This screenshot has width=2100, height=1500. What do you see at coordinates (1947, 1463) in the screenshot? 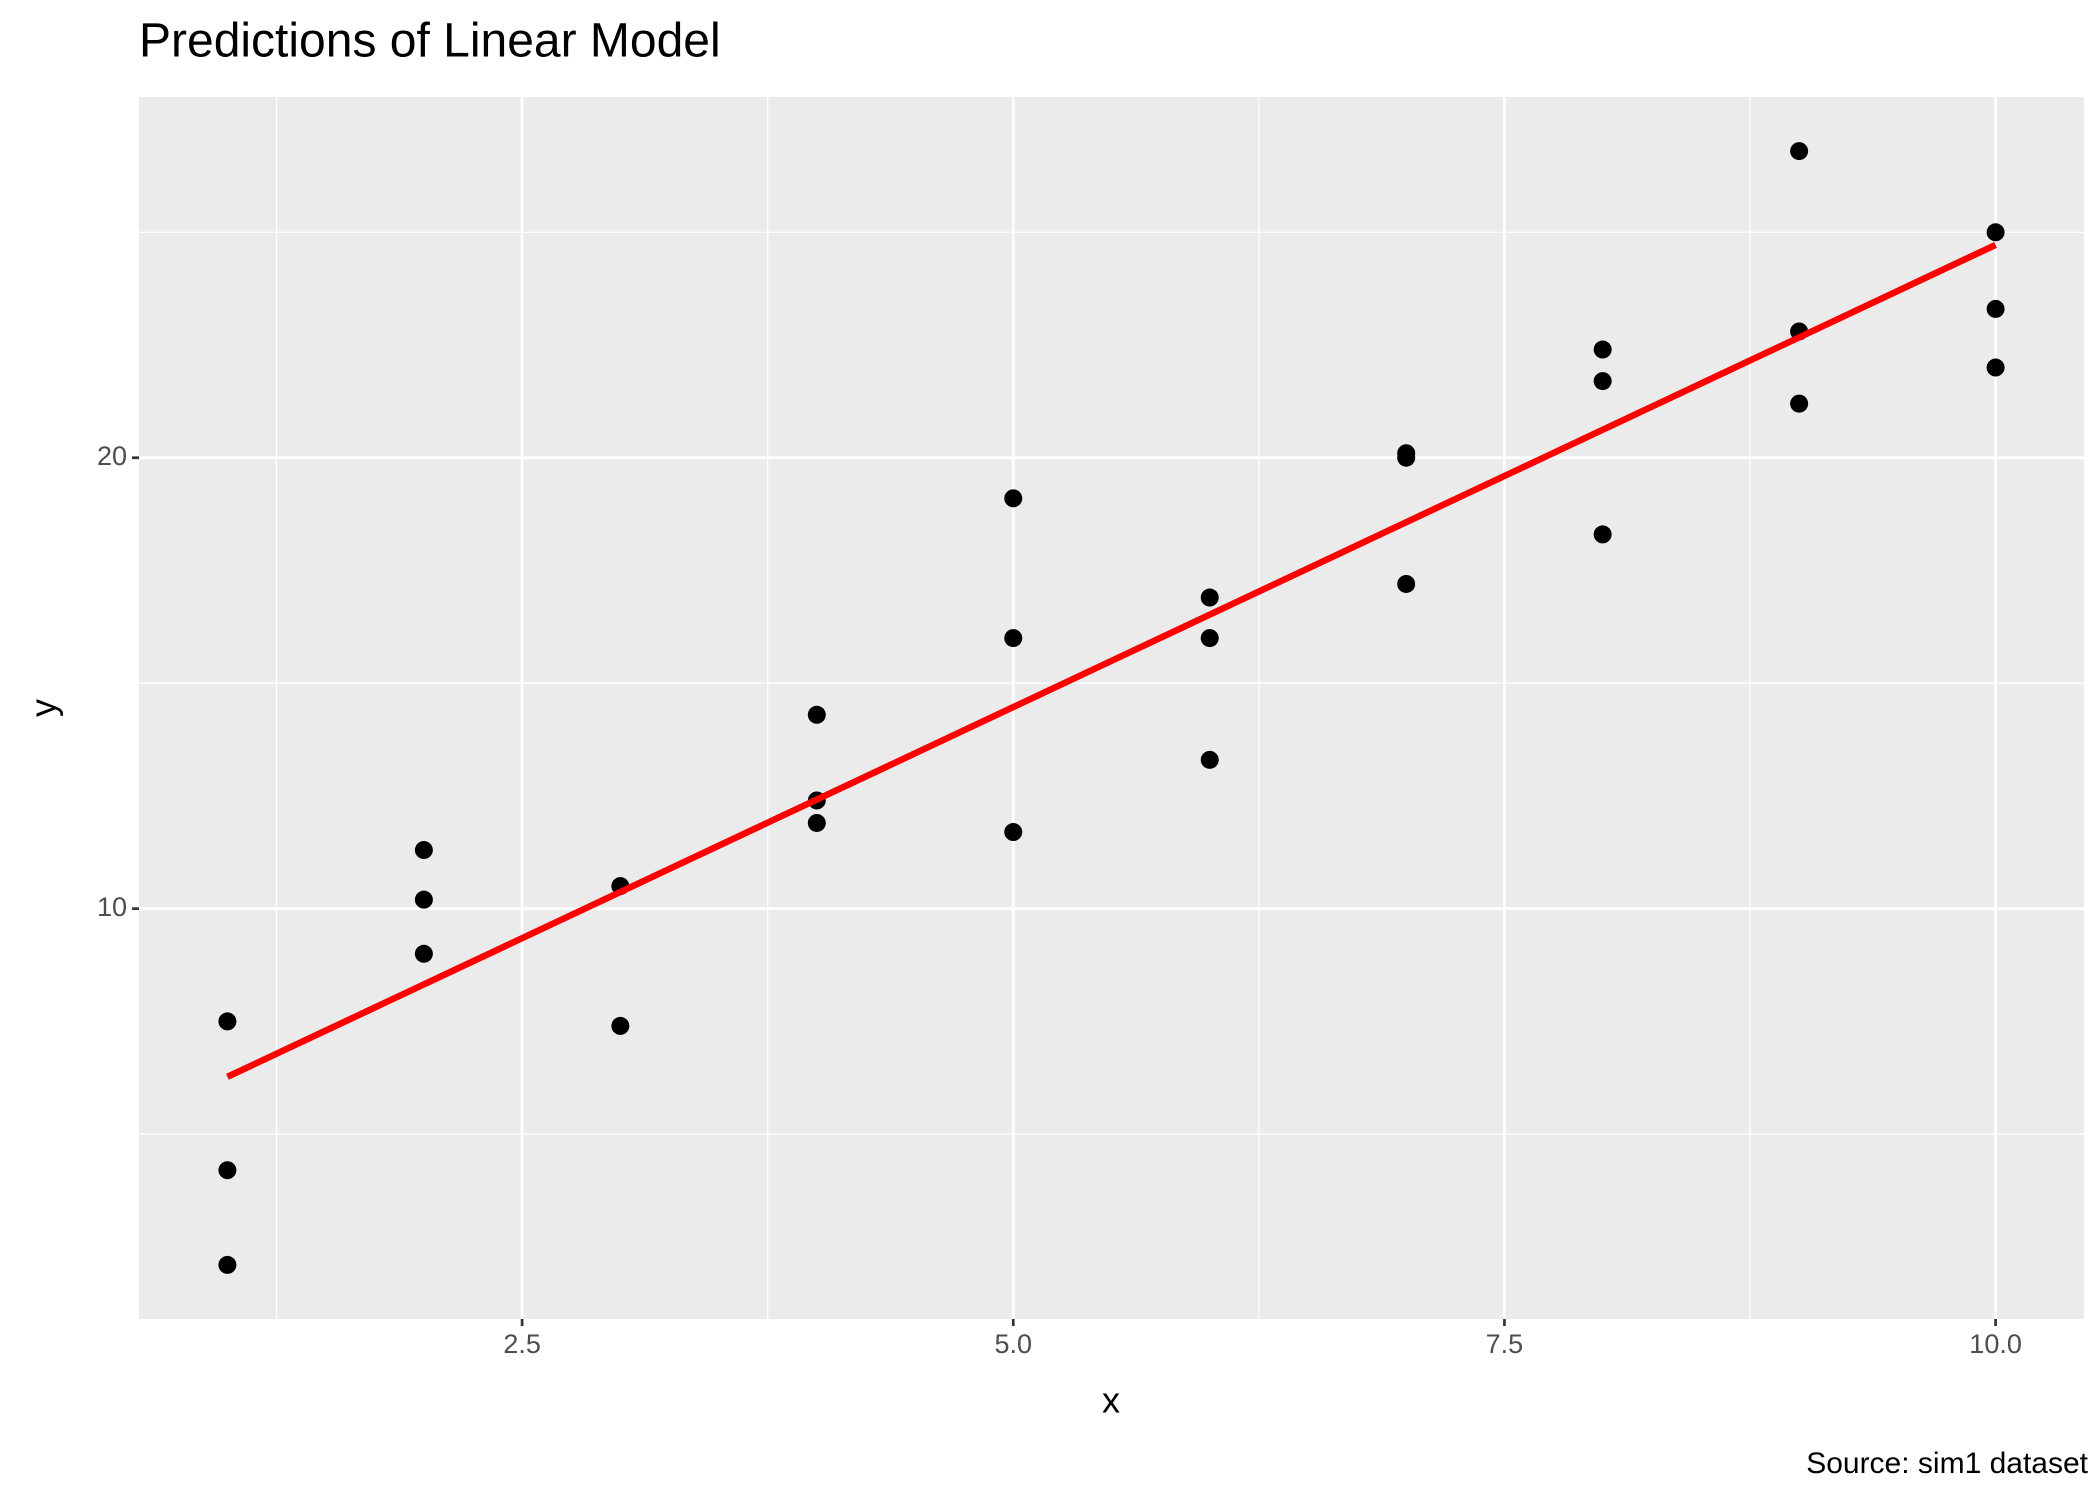
I see `caption: Source: sim1 dataset` at bounding box center [1947, 1463].